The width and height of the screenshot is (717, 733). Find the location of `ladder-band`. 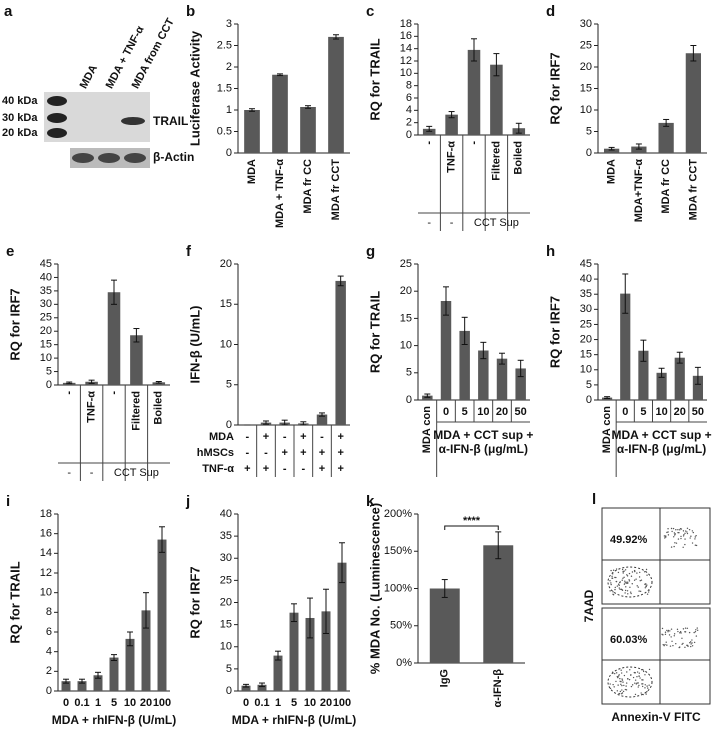

ladder-band is located at coordinates (57, 133).